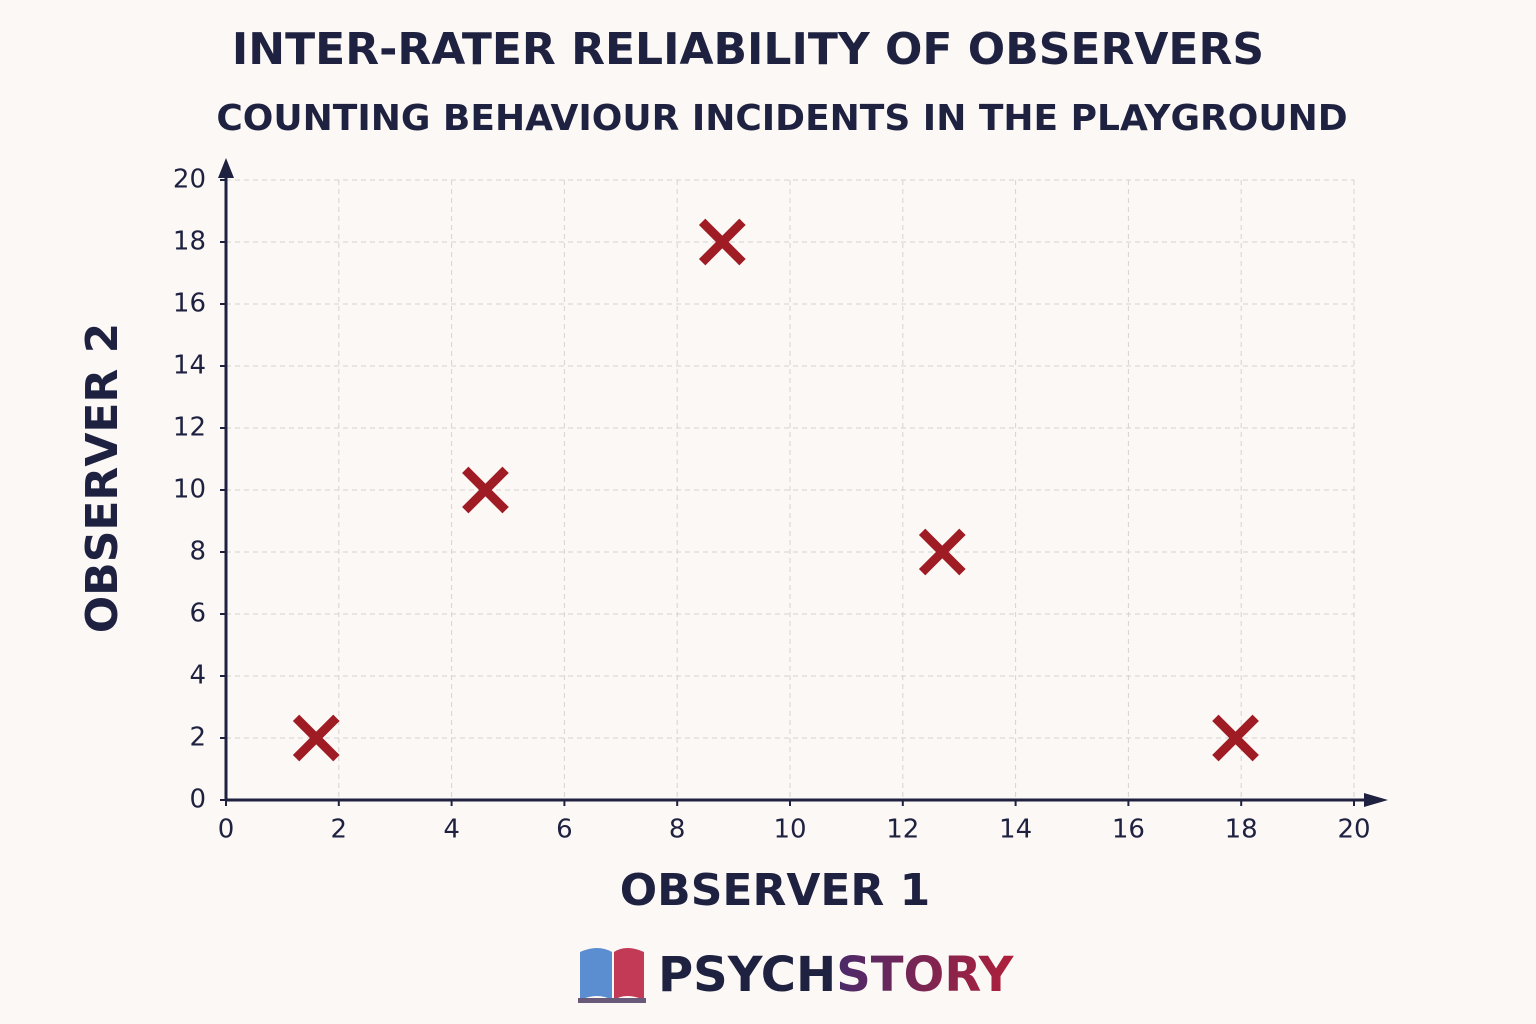  I want to click on x-tick-label: 0, so click(226, 830).